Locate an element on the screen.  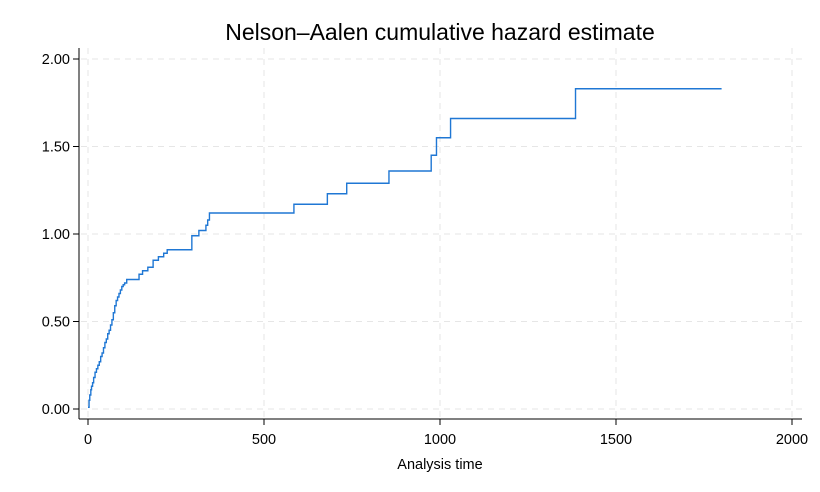
y-tick-label: 2.00 is located at coordinates (56, 60).